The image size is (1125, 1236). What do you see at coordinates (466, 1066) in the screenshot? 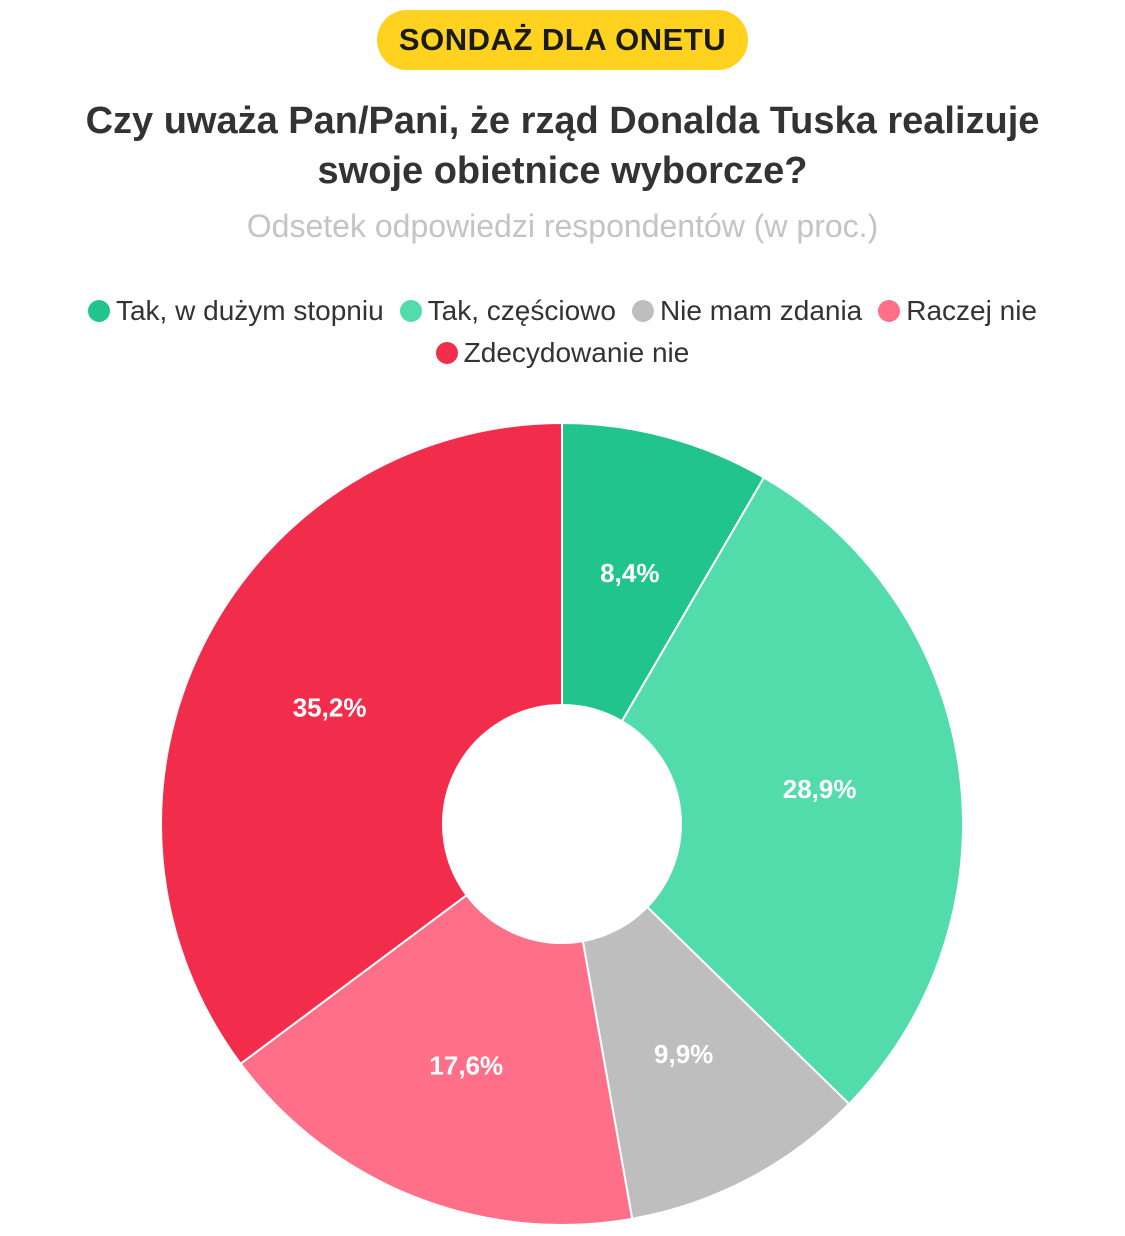
I see `slice-value-label: 17,6%` at bounding box center [466, 1066].